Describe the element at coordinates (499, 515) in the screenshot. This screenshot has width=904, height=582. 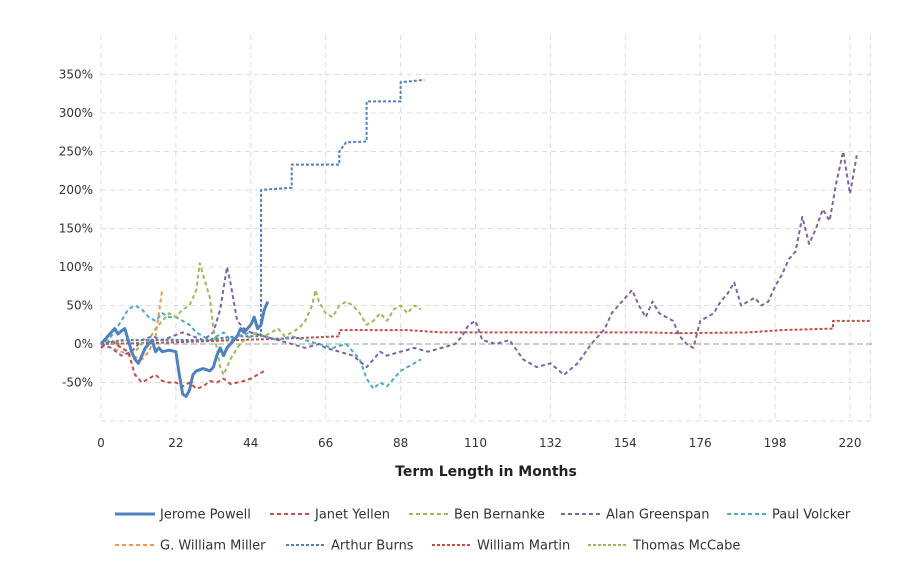
I see `legend-label: Ben Bernanke` at that location.